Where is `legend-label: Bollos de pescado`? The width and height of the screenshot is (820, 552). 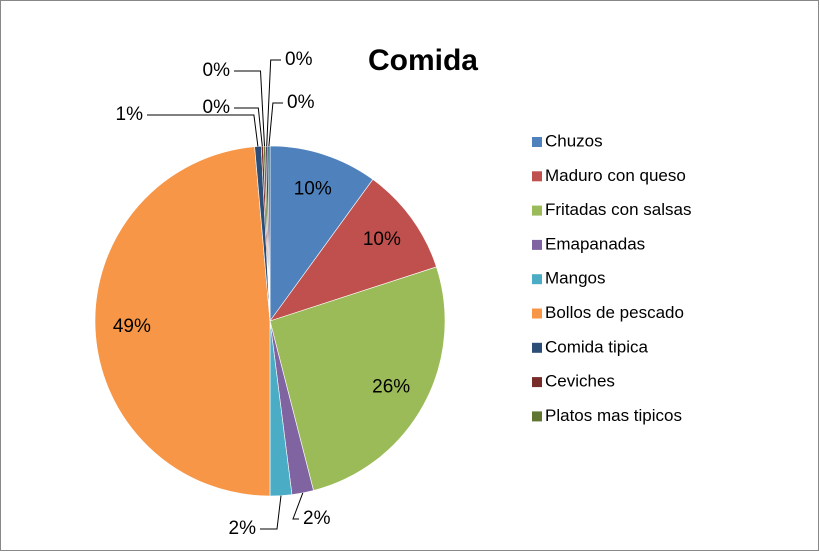
legend-label: Bollos de pescado is located at coordinates (614, 312).